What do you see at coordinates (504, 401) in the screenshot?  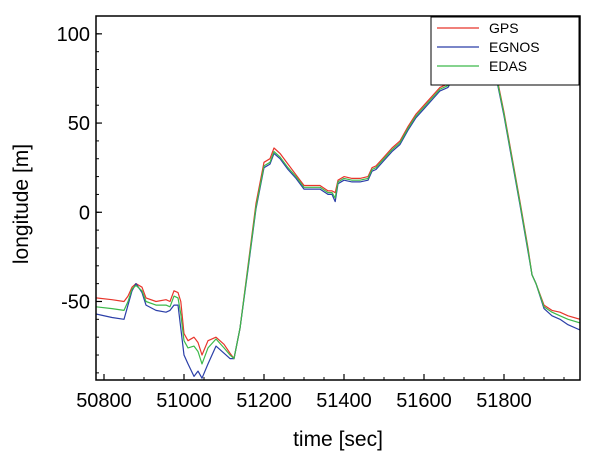 I see `x-tick-label: 51800` at bounding box center [504, 401].